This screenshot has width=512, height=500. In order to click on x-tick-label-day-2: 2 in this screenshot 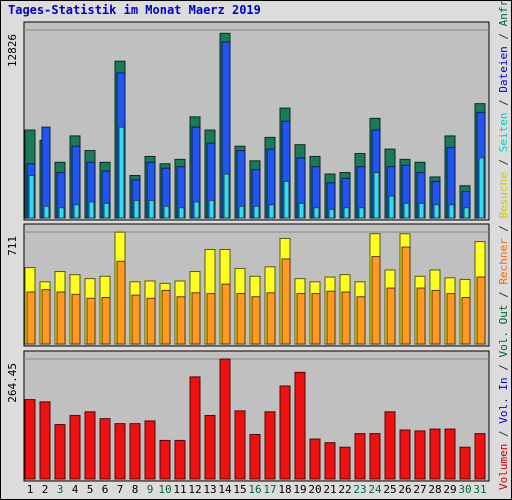, I will do `click(45, 489)`.